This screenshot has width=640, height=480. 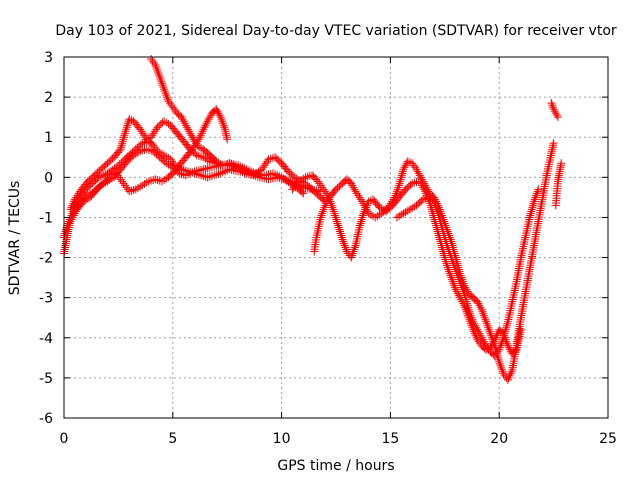 I want to click on y-axis-title: SDTVAR / TECUs, so click(x=15, y=238).